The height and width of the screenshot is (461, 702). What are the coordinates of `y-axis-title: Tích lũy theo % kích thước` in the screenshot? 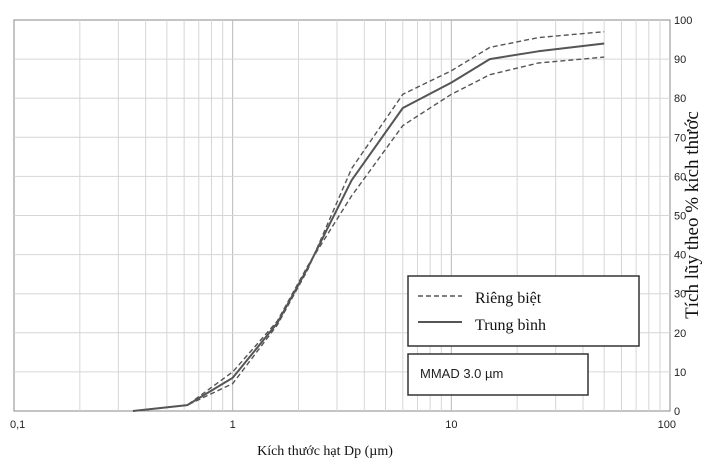 It's located at (692, 215).